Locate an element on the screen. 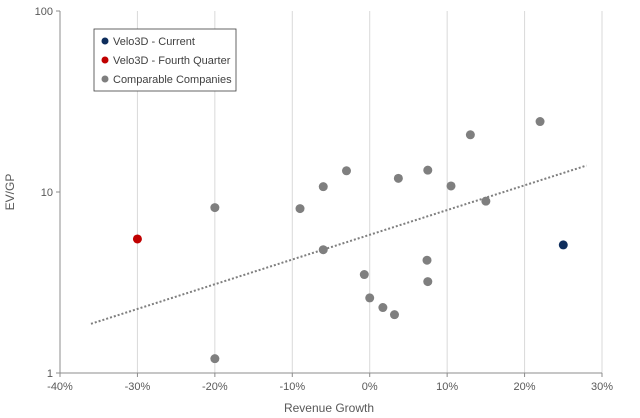 The height and width of the screenshot is (418, 640). x-tick-label: -20% is located at coordinates (215, 387).